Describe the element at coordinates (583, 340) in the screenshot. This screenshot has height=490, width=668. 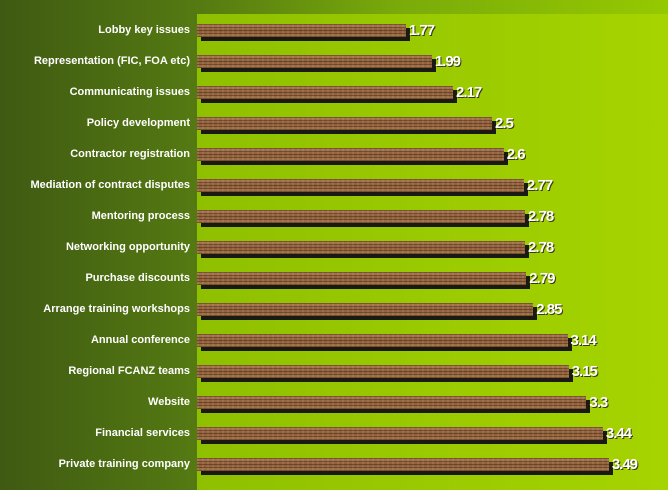
I see `value-label: 3.14` at that location.